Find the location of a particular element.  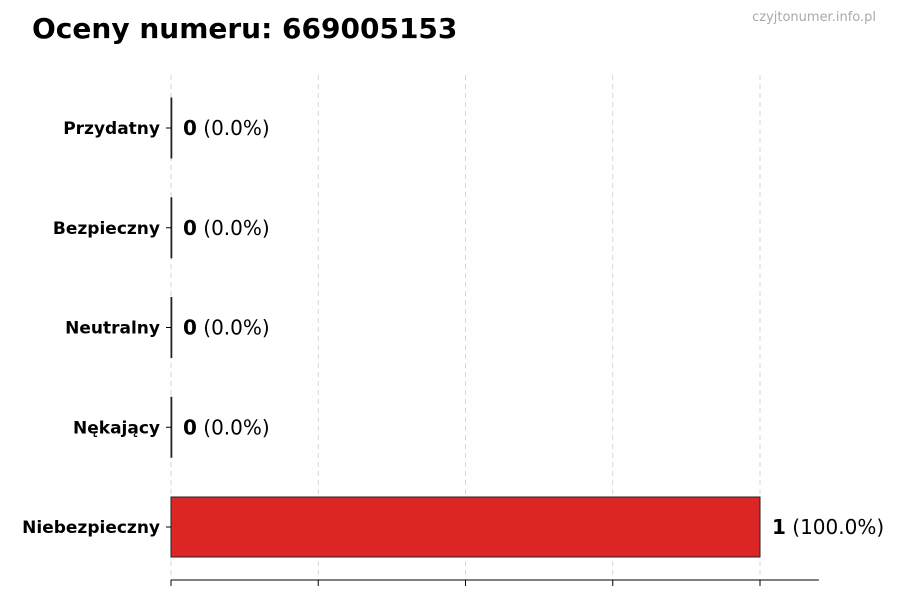

watermark: czyjtonumer.info.pl is located at coordinates (814, 17).